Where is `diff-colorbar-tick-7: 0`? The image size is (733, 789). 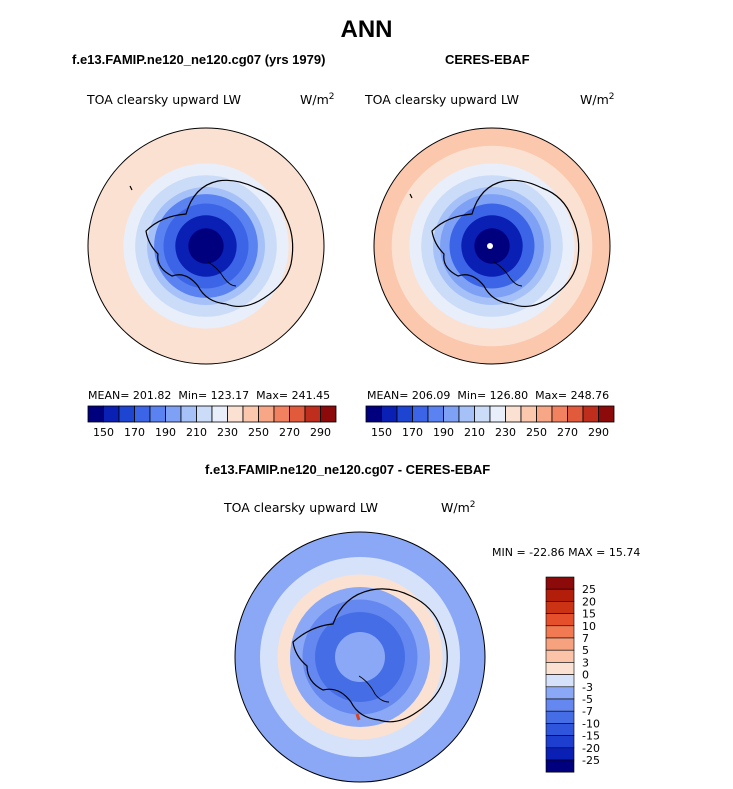
diff-colorbar-tick-7: 0 is located at coordinates (585, 675).